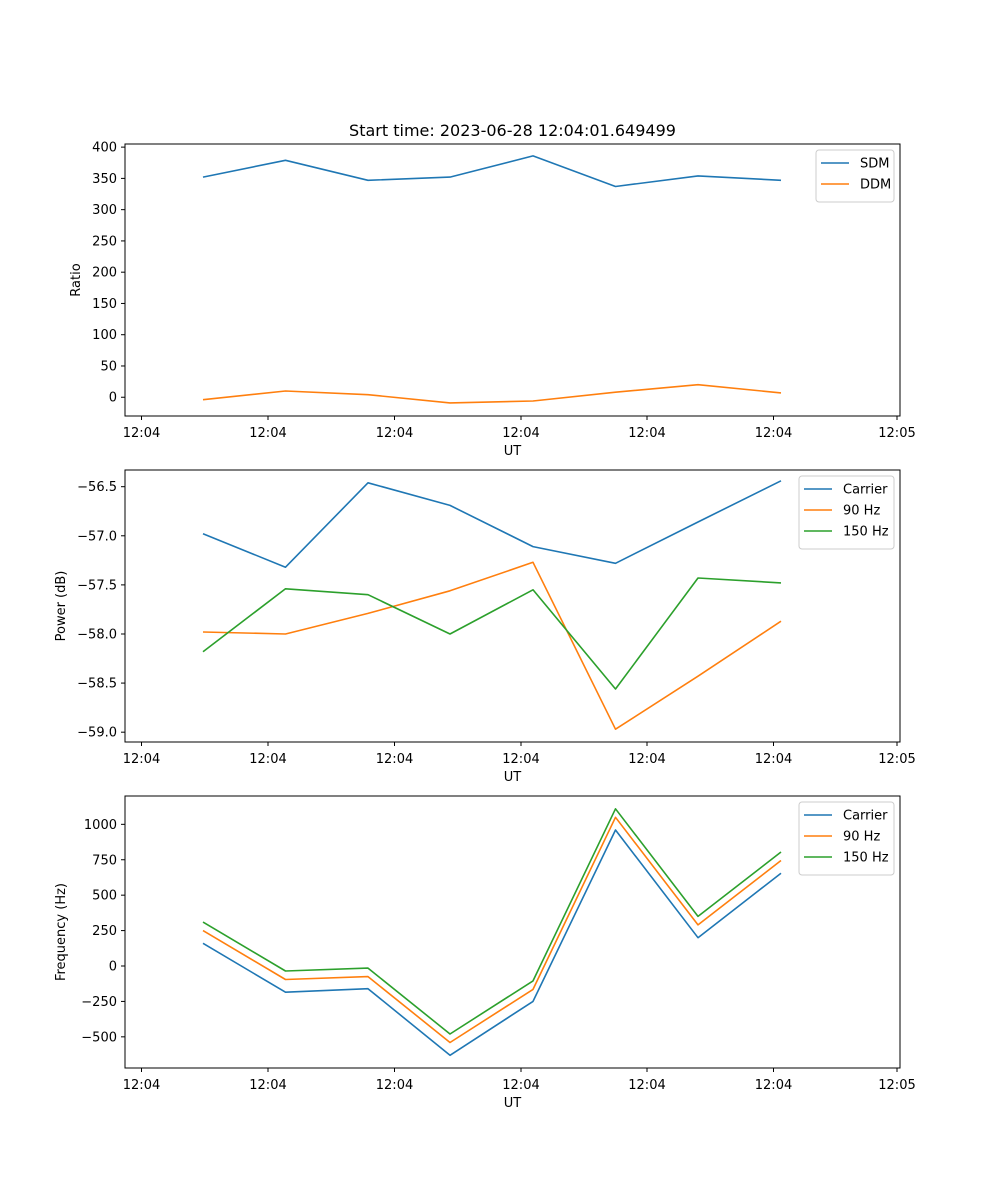  What do you see at coordinates (512, 130) in the screenshot?
I see `chart-title: Start time: 2023-06-28 12:04:01.649499` at bounding box center [512, 130].